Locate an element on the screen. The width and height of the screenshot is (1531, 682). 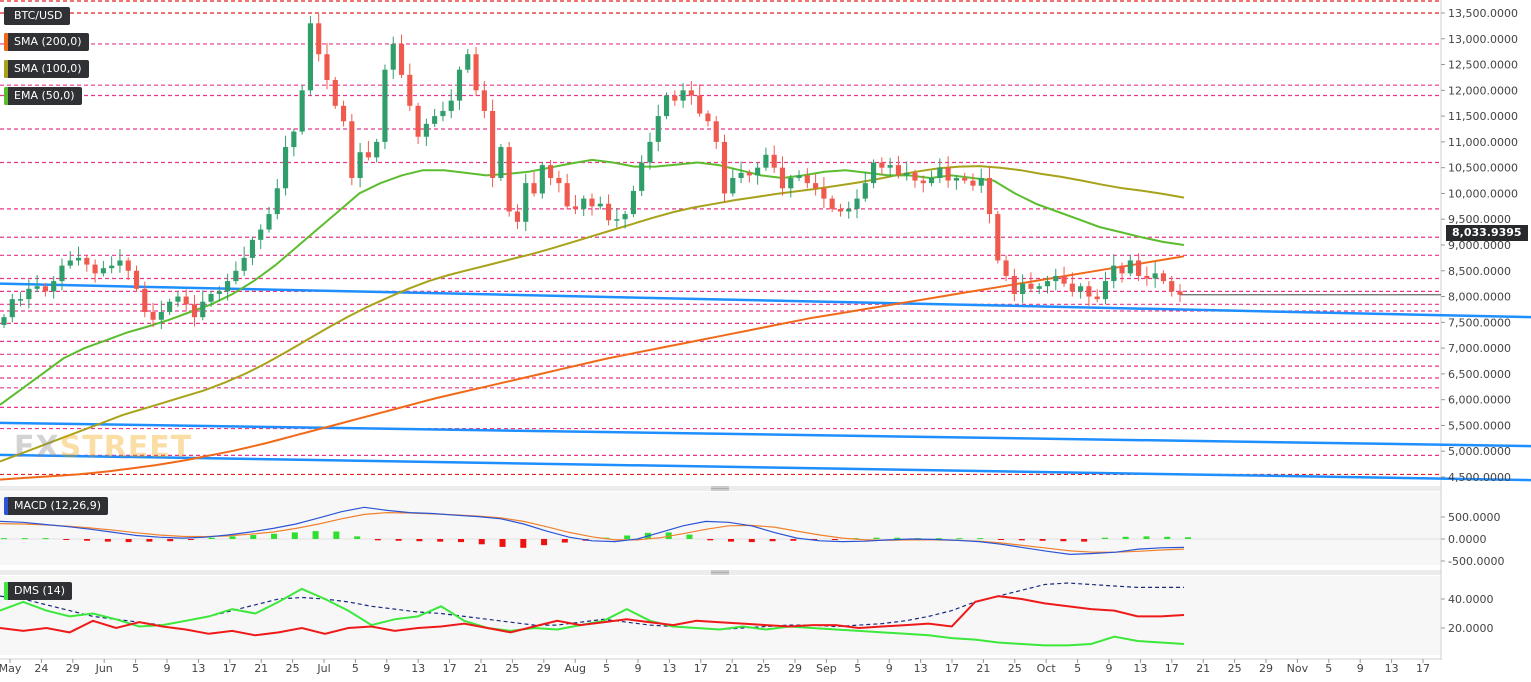
y-tick-label: 8,000.0000 is located at coordinates (1479, 297).